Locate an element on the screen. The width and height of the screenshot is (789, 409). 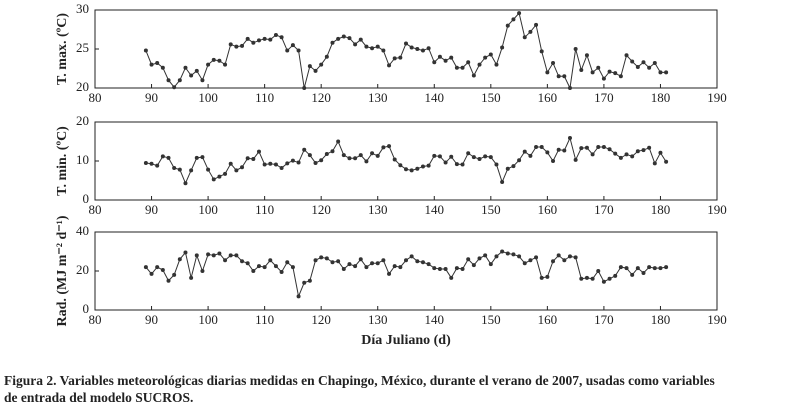
x-tick-label: 90 is located at coordinates (151, 97).